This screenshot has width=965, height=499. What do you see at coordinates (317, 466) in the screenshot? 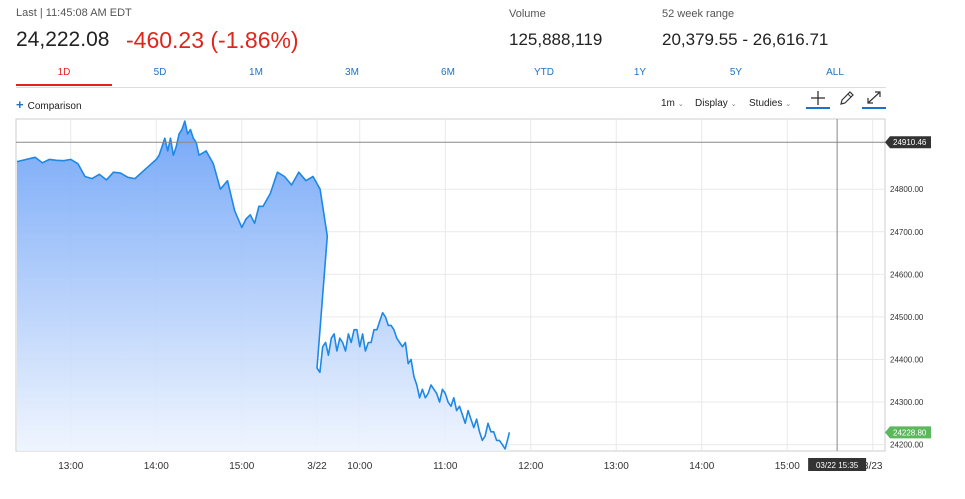
I see `x-tick-label: 3/22` at bounding box center [317, 466].